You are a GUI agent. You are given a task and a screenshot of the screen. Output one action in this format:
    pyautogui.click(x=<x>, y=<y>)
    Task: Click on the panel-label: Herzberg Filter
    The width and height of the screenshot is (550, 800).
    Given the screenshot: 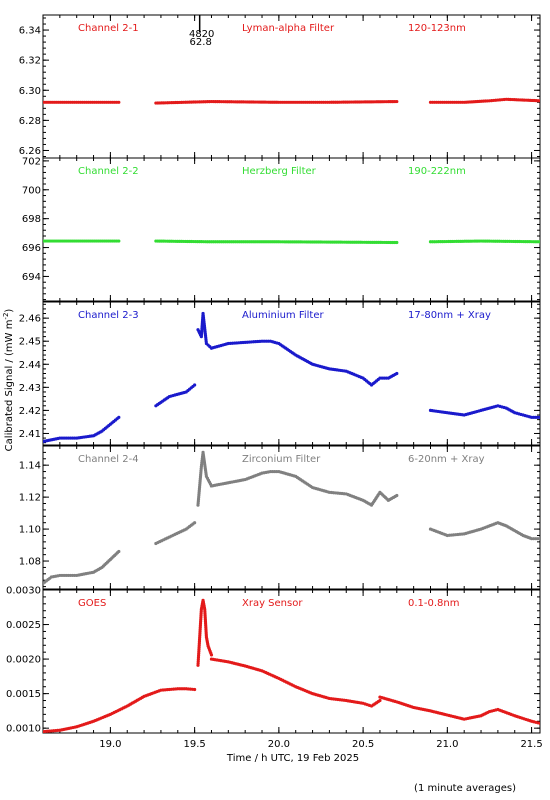 What is the action you would take?
    pyautogui.click(x=279, y=171)
    